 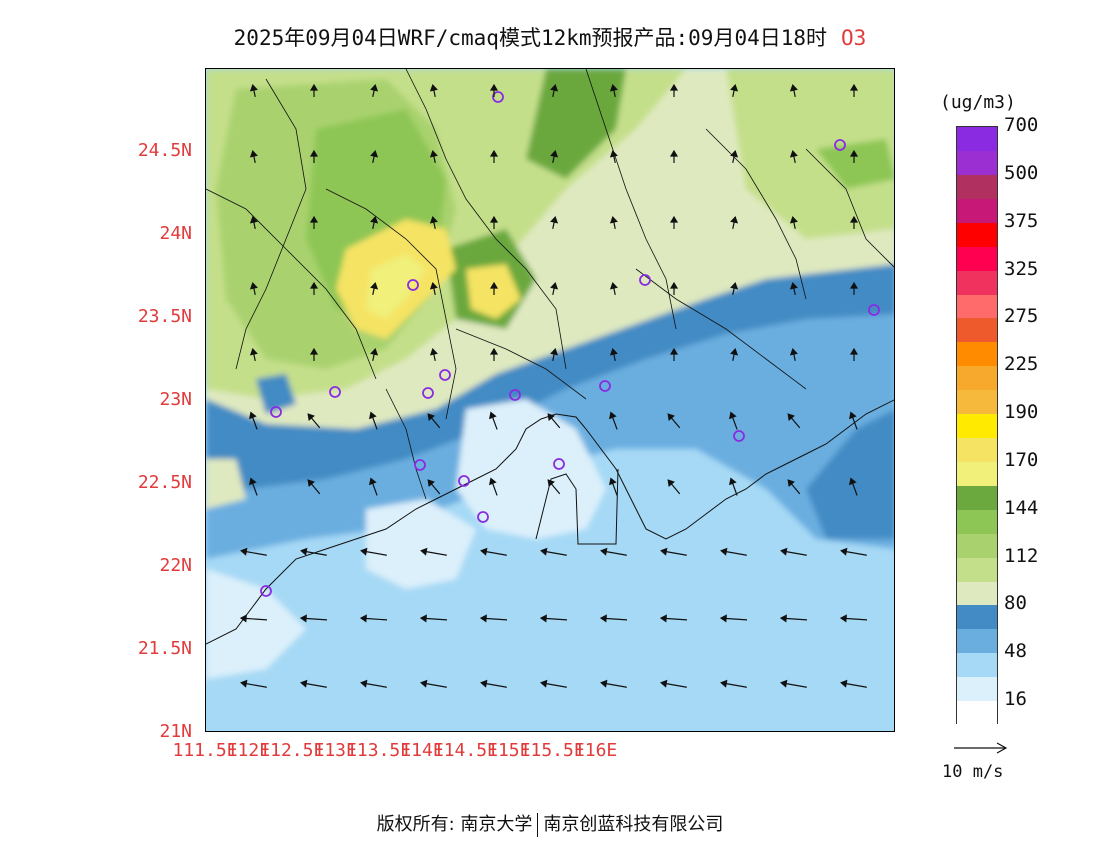 What do you see at coordinates (164, 482) in the screenshot?
I see `lat-label: 22.5N` at bounding box center [164, 482].